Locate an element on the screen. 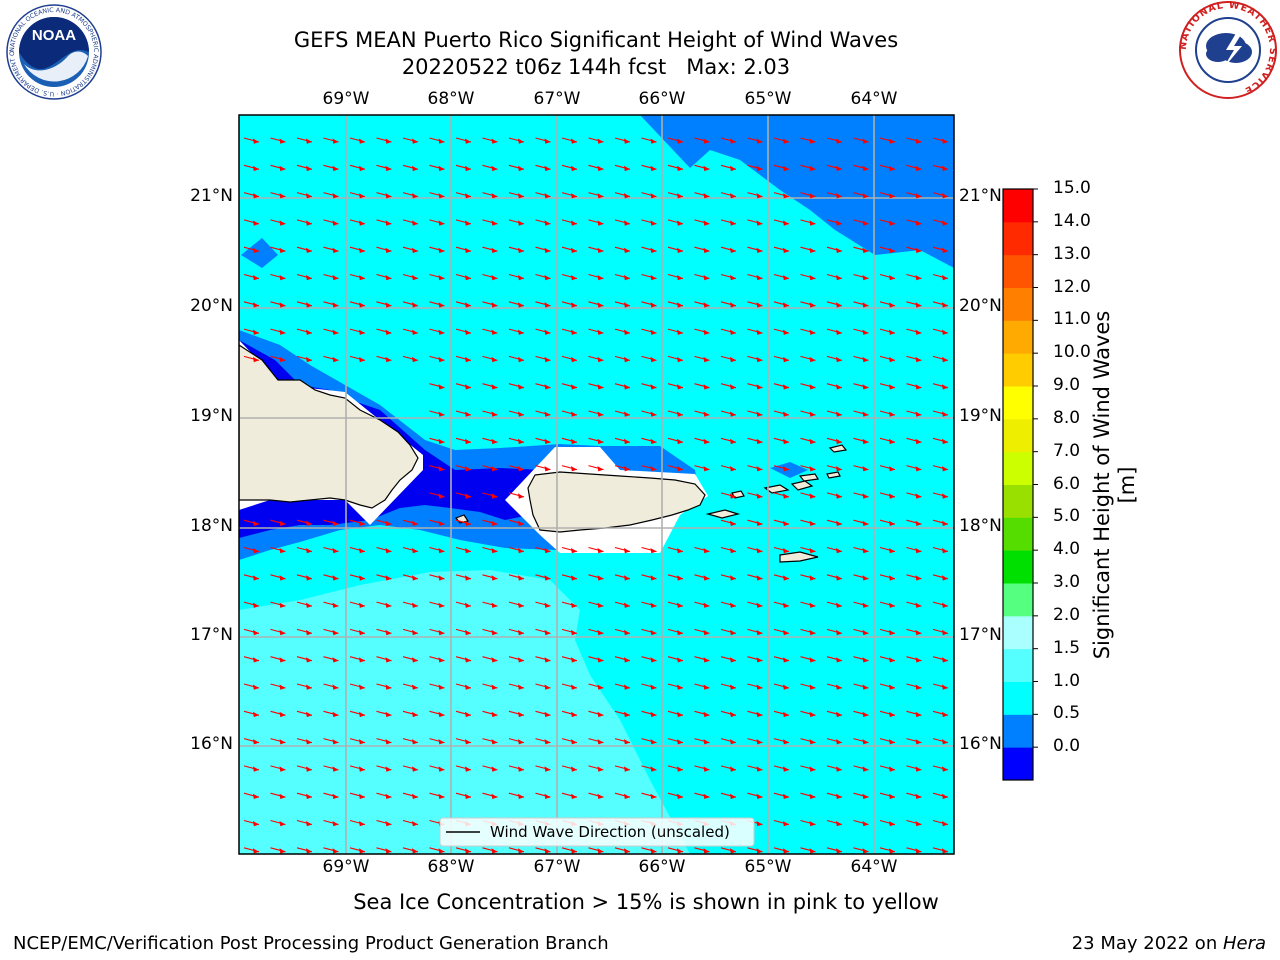  y-tick-left: 21°N is located at coordinates (211, 196).